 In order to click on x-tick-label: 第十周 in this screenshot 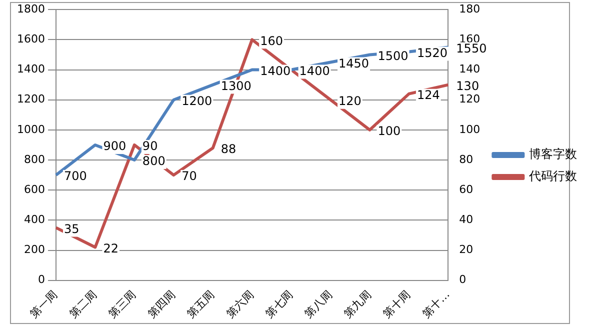, I will do `click(397, 304)`.